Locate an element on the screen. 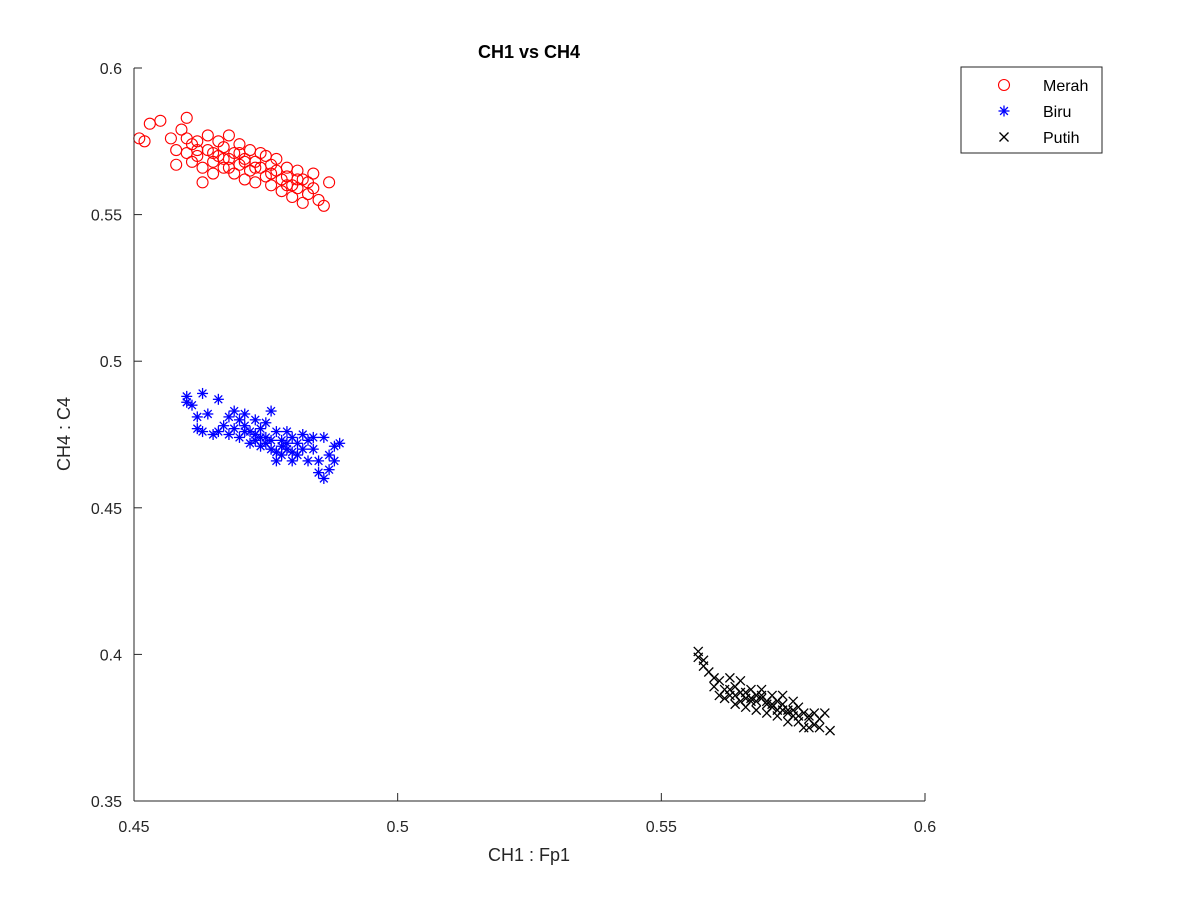  x-axis-label: CH1 : Fp1 is located at coordinates (529, 855).